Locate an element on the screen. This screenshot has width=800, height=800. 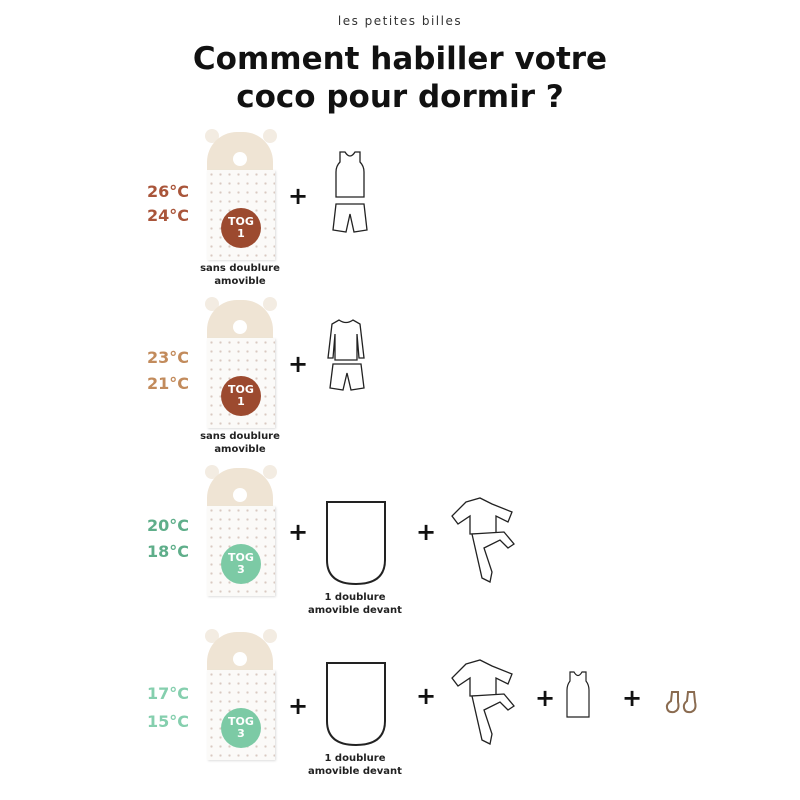
socks-icon is located at coordinates (681, 702).